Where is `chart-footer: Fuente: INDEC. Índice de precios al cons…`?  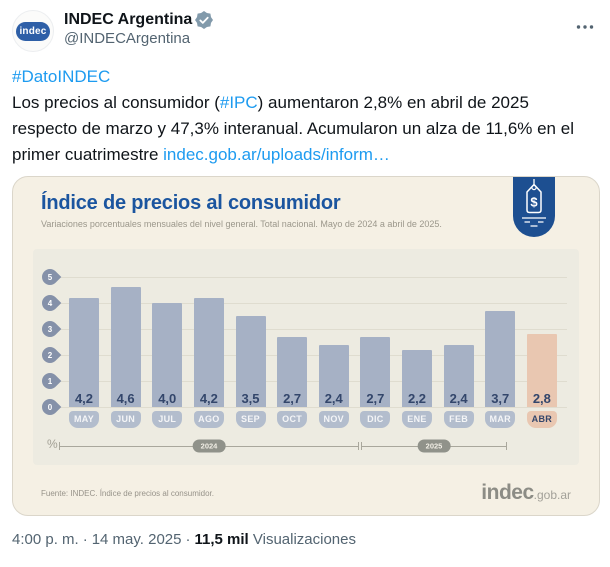 chart-footer: Fuente: INDEC. Índice de precios al cons… is located at coordinates (306, 493).